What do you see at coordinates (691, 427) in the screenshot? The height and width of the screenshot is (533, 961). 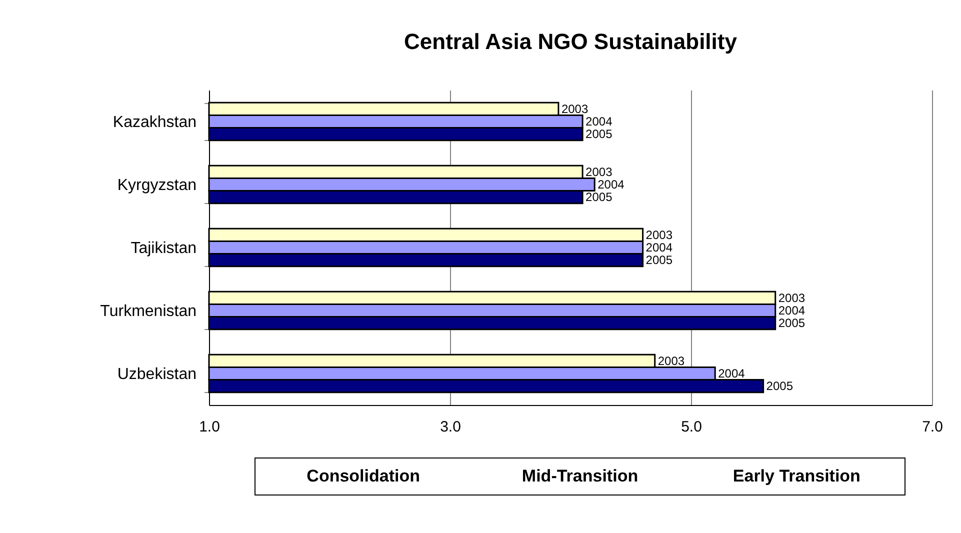 I see `x-tick-label: 5.0` at bounding box center [691, 427].